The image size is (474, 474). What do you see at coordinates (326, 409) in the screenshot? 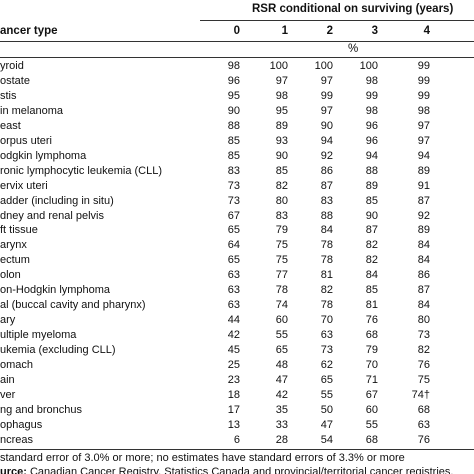
I see `cell: 50` at bounding box center [326, 409].